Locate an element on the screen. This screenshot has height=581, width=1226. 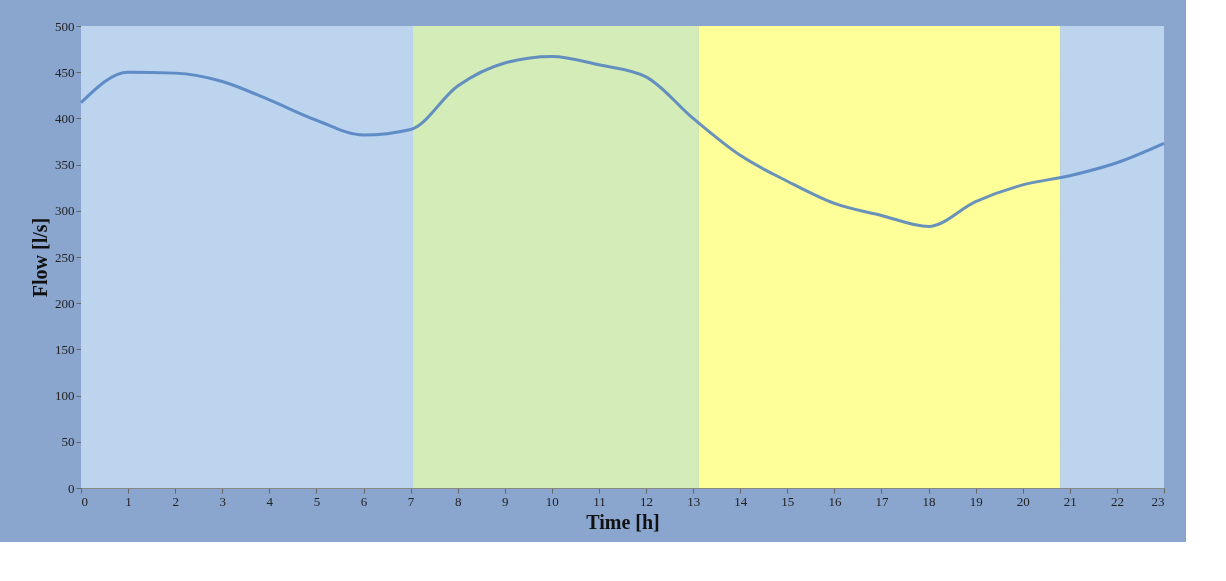
x-tick-label: 17 is located at coordinates (882, 501).